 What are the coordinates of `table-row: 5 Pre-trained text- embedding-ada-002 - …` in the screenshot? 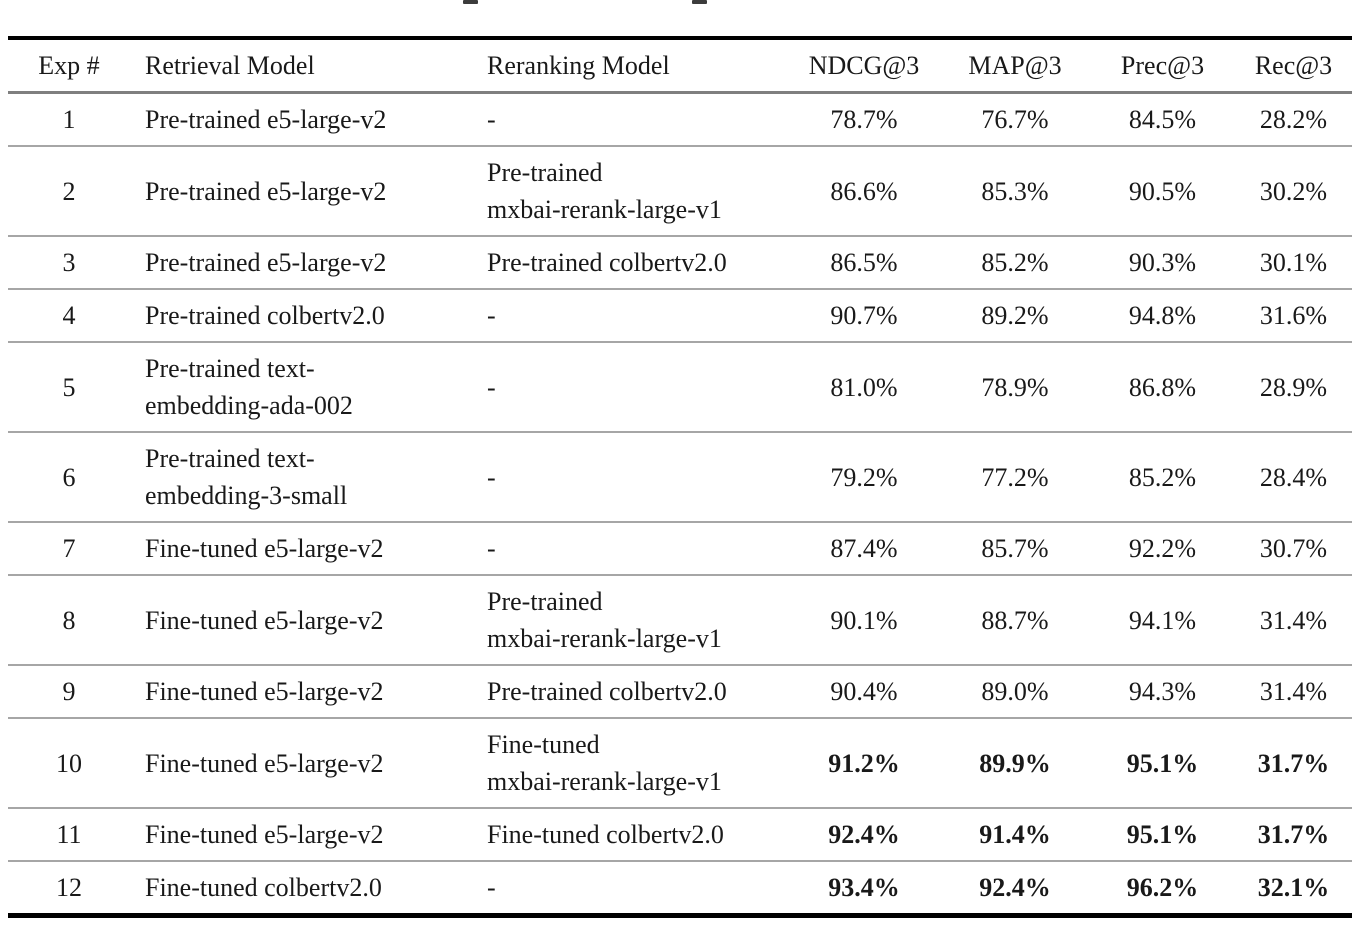 It's located at (680, 387).